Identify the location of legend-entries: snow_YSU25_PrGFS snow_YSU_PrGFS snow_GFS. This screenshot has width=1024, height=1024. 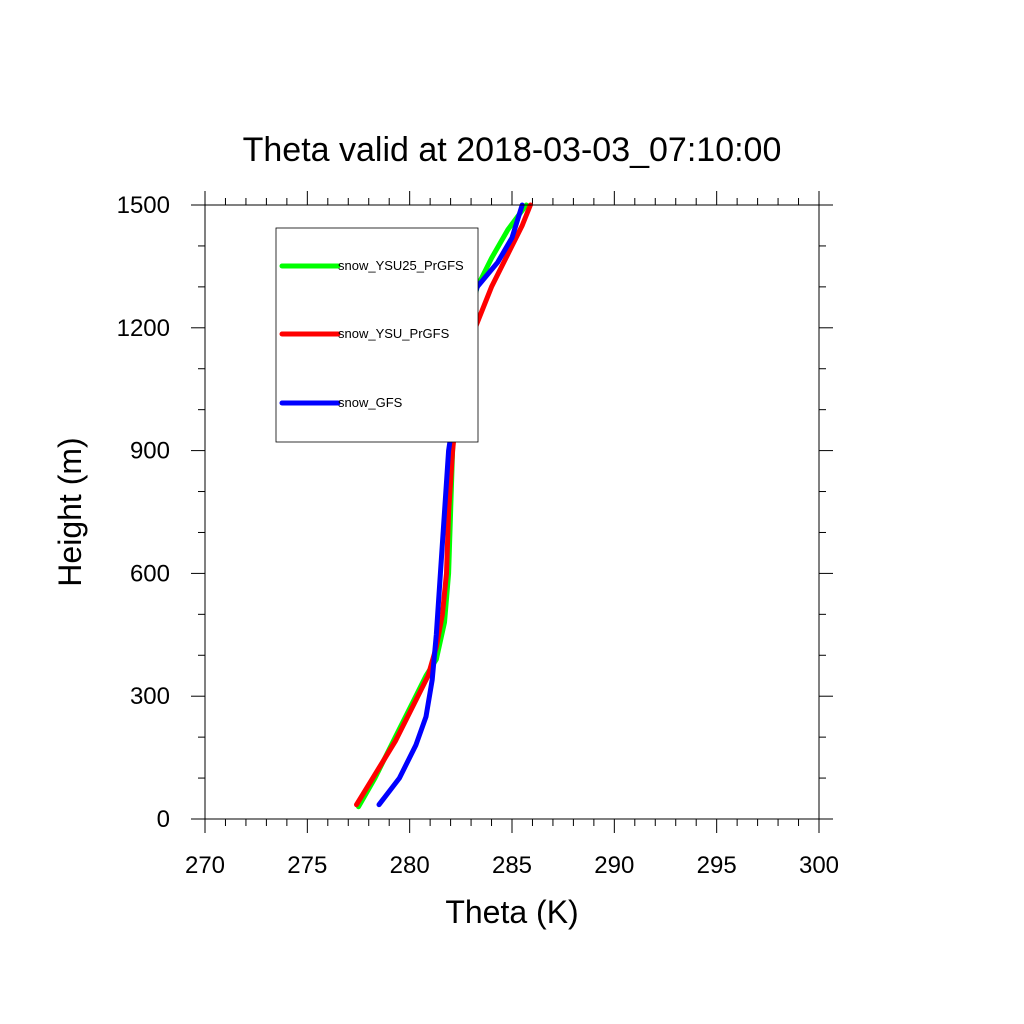
(371, 334).